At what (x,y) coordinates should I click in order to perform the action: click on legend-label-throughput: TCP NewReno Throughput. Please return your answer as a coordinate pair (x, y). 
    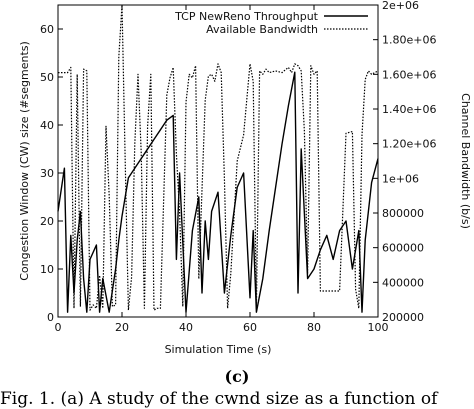
    Looking at the image, I should click on (246, 16).